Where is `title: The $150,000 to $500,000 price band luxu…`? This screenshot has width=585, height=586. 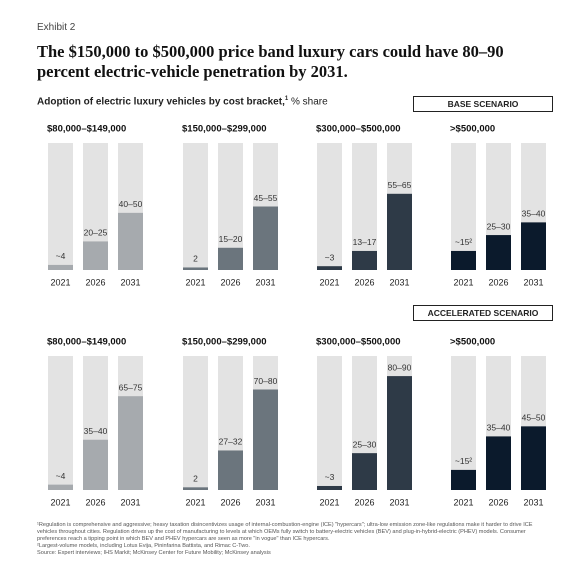
title: The $150,000 to $500,000 price band luxu… is located at coordinates (270, 61).